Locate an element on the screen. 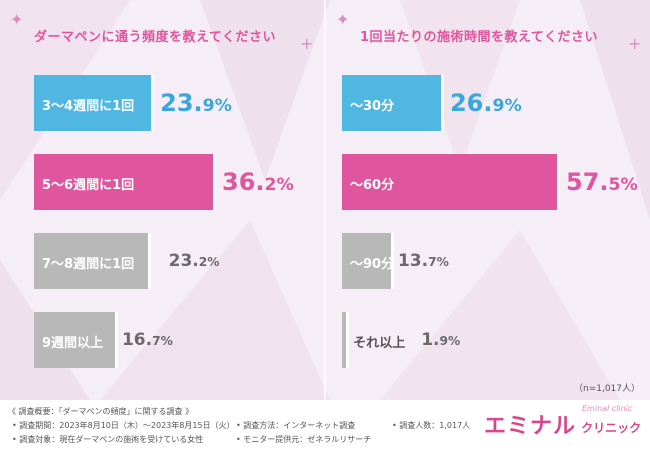 Image resolution: width=650 pixels, height=450 pixels. bar-category-label: 3〜4週間に1回 is located at coordinates (88, 106).